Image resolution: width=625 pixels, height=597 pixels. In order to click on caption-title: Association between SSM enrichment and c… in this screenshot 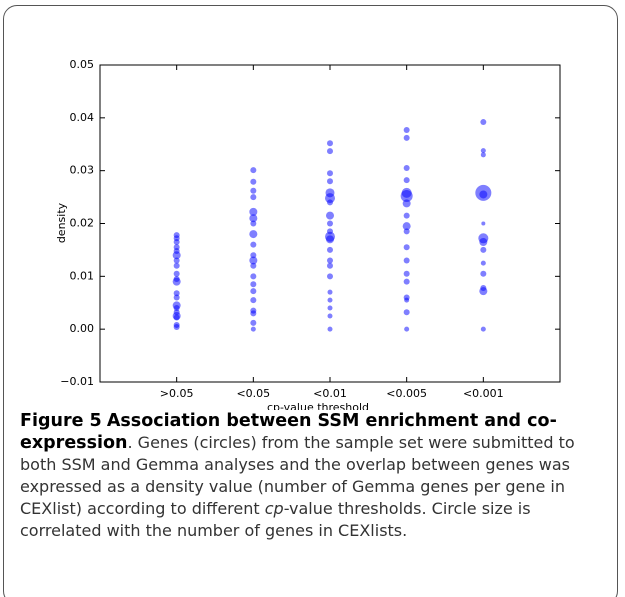, I will do `click(288, 432)`.